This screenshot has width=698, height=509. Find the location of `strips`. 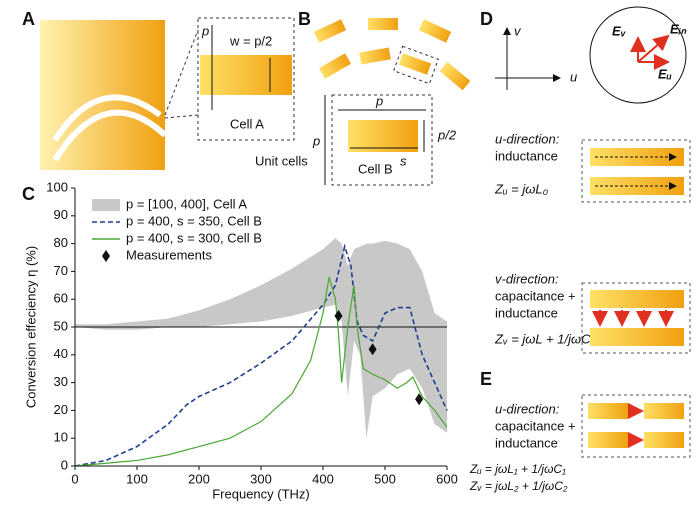

strips is located at coordinates (636, 425).